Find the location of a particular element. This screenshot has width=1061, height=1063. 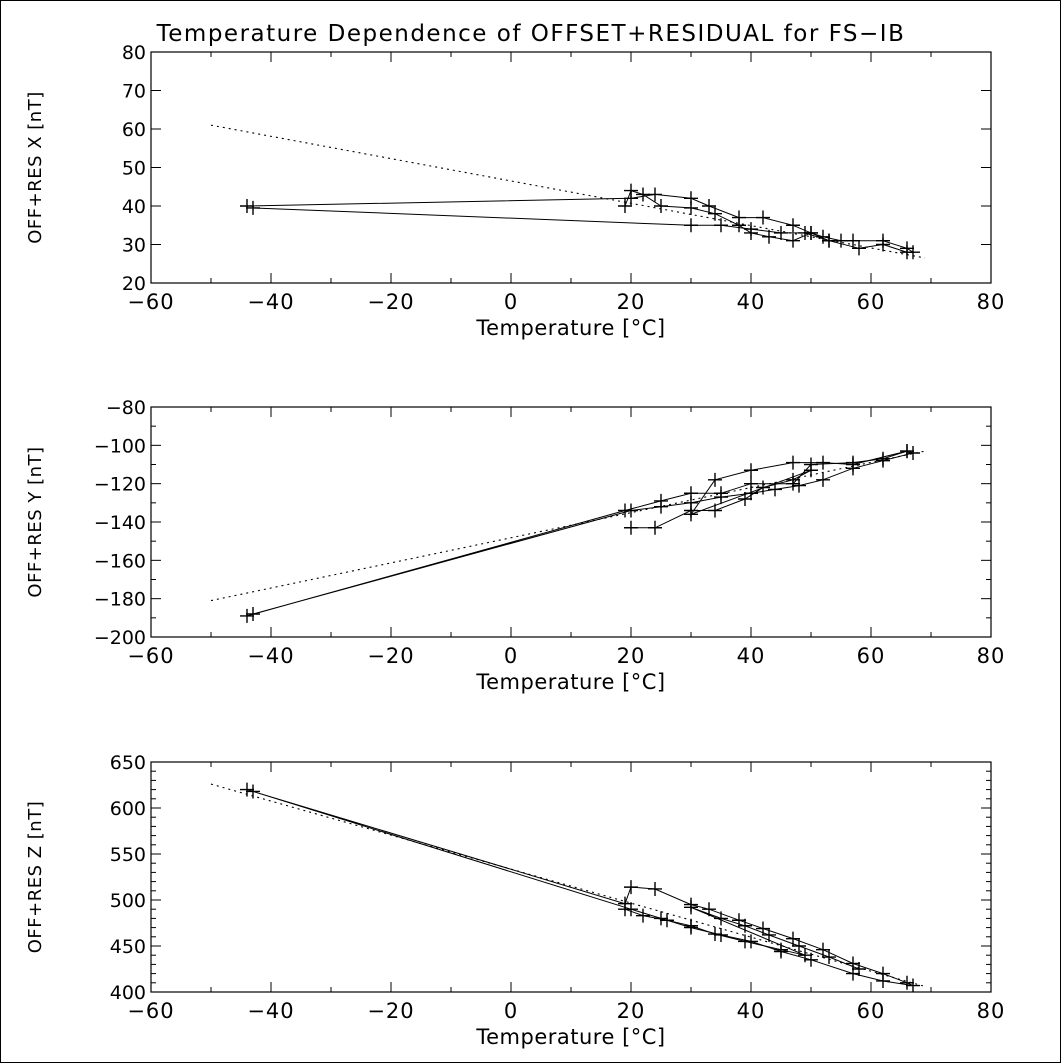

y-tick-label: −100 is located at coordinates (120, 446).